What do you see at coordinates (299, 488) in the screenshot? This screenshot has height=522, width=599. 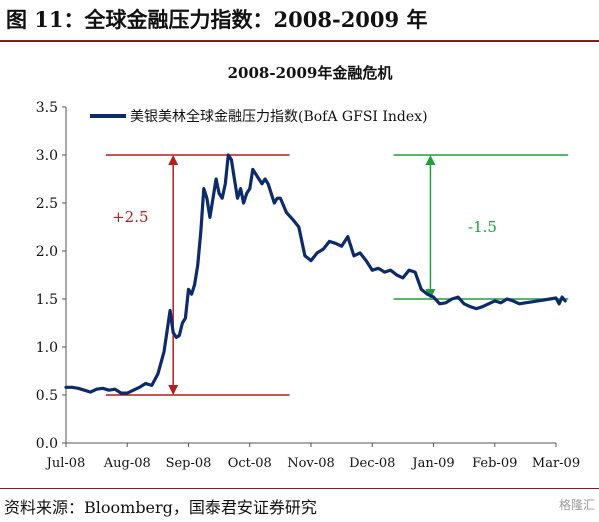 I see `source-divider` at bounding box center [299, 488].